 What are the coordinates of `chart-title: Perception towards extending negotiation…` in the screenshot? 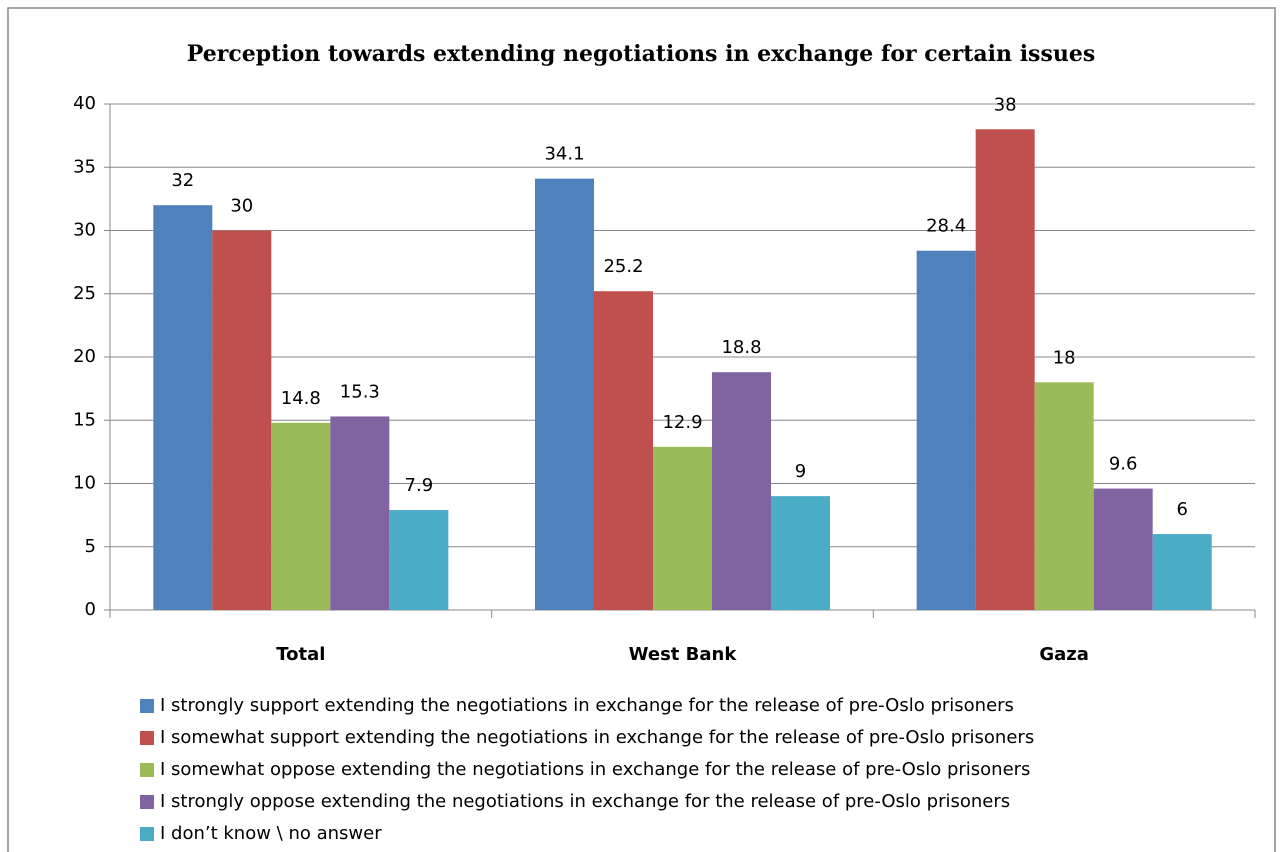 It's located at (641, 54).